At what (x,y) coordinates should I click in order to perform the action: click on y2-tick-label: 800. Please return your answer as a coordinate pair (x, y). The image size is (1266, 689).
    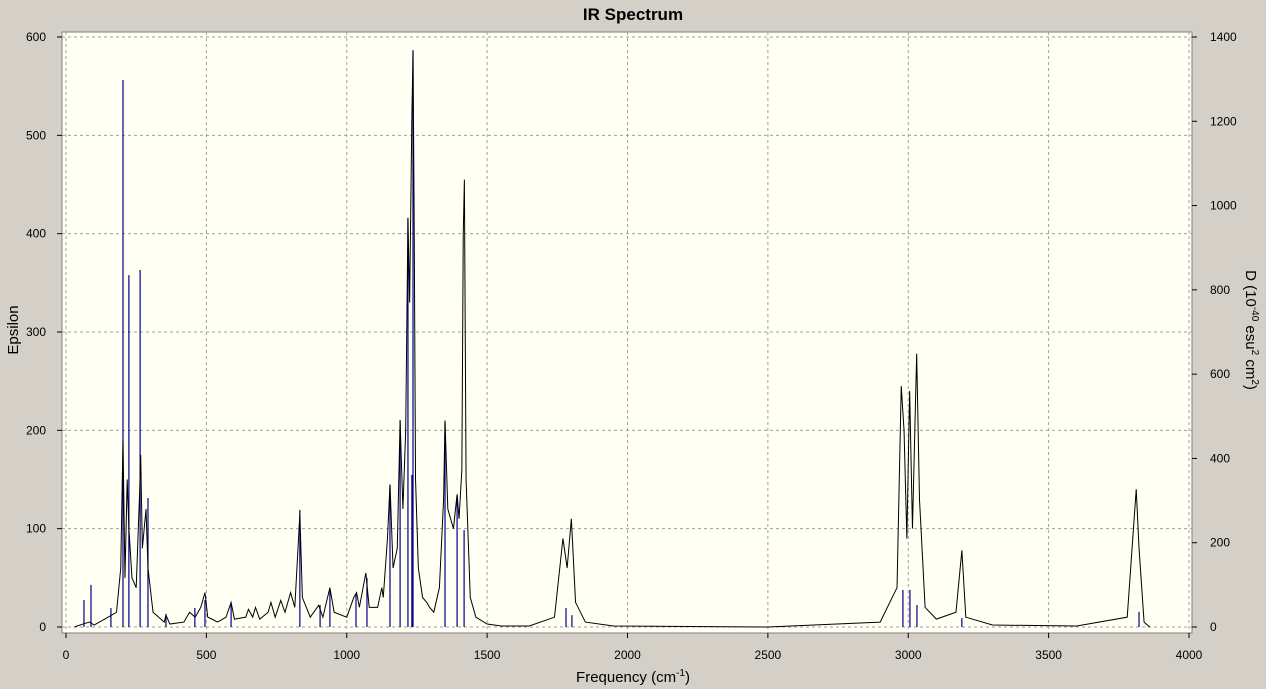
    Looking at the image, I should click on (1220, 290).